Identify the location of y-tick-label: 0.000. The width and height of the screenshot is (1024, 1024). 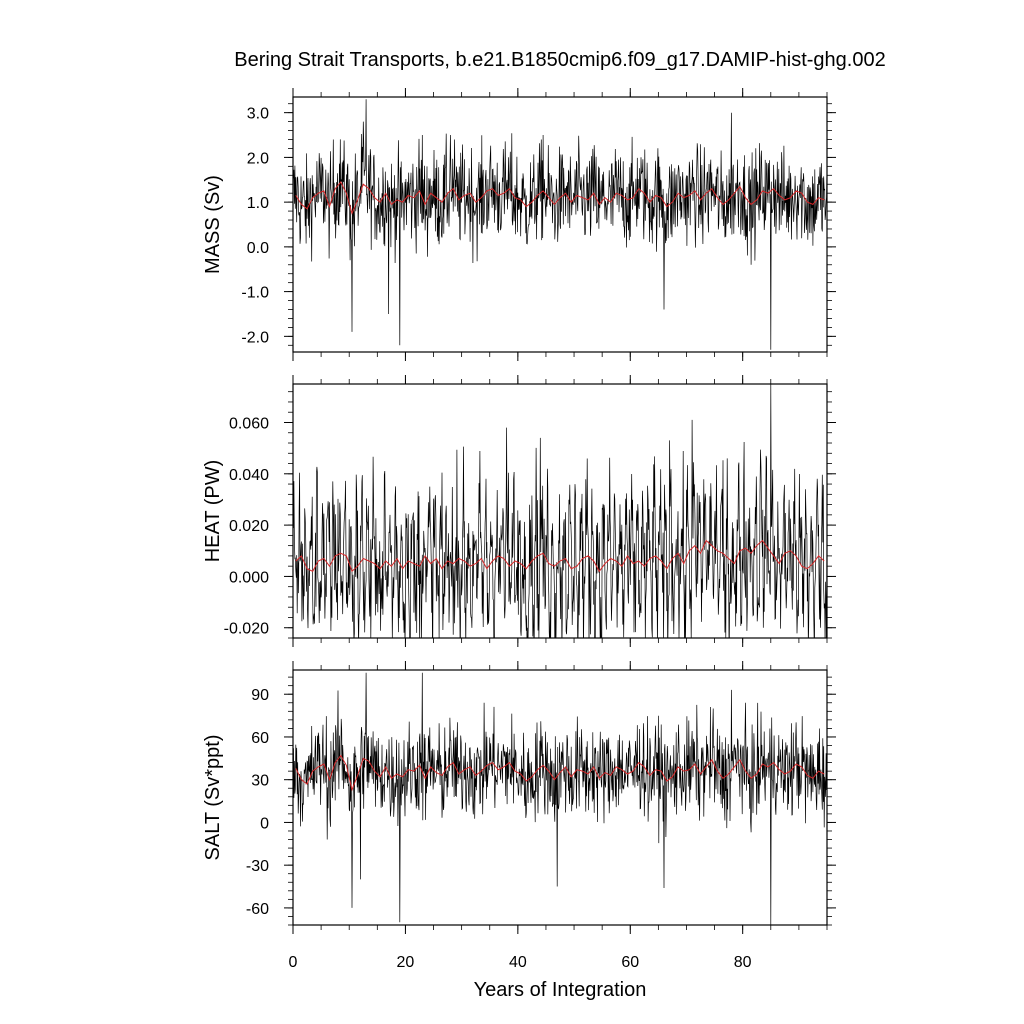
(249, 577).